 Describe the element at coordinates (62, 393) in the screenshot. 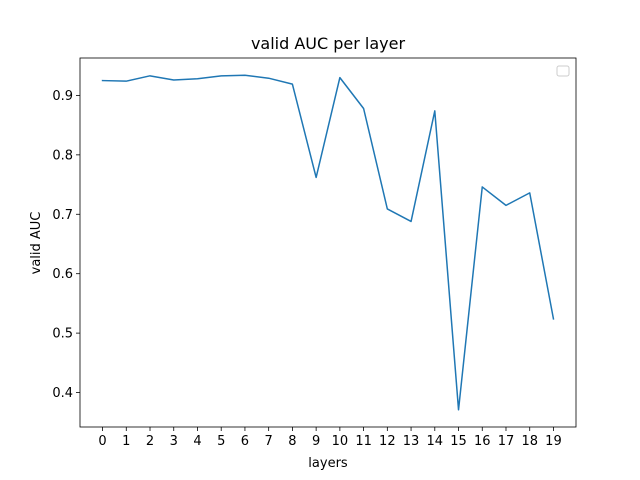

I see `y-tick-label-0.4: 0.4` at that location.